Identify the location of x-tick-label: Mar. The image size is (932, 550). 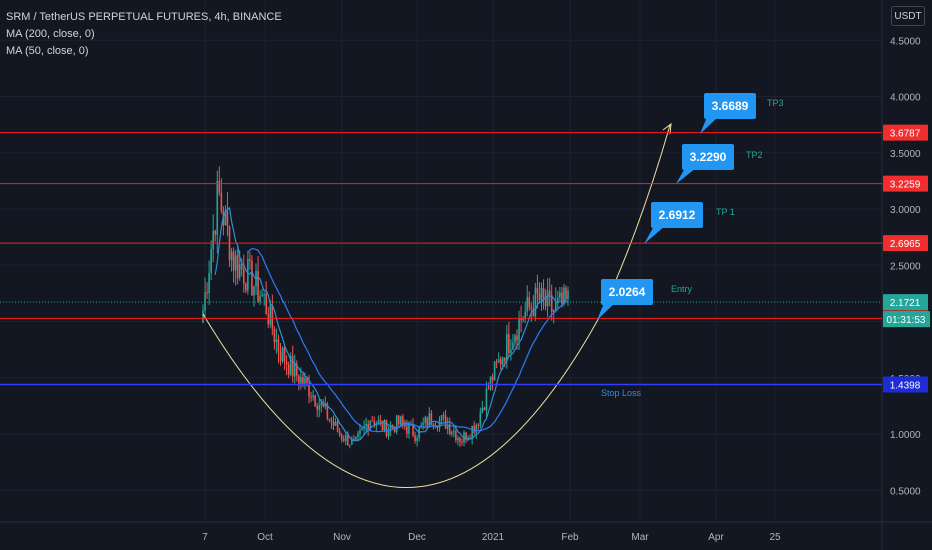
(640, 537).